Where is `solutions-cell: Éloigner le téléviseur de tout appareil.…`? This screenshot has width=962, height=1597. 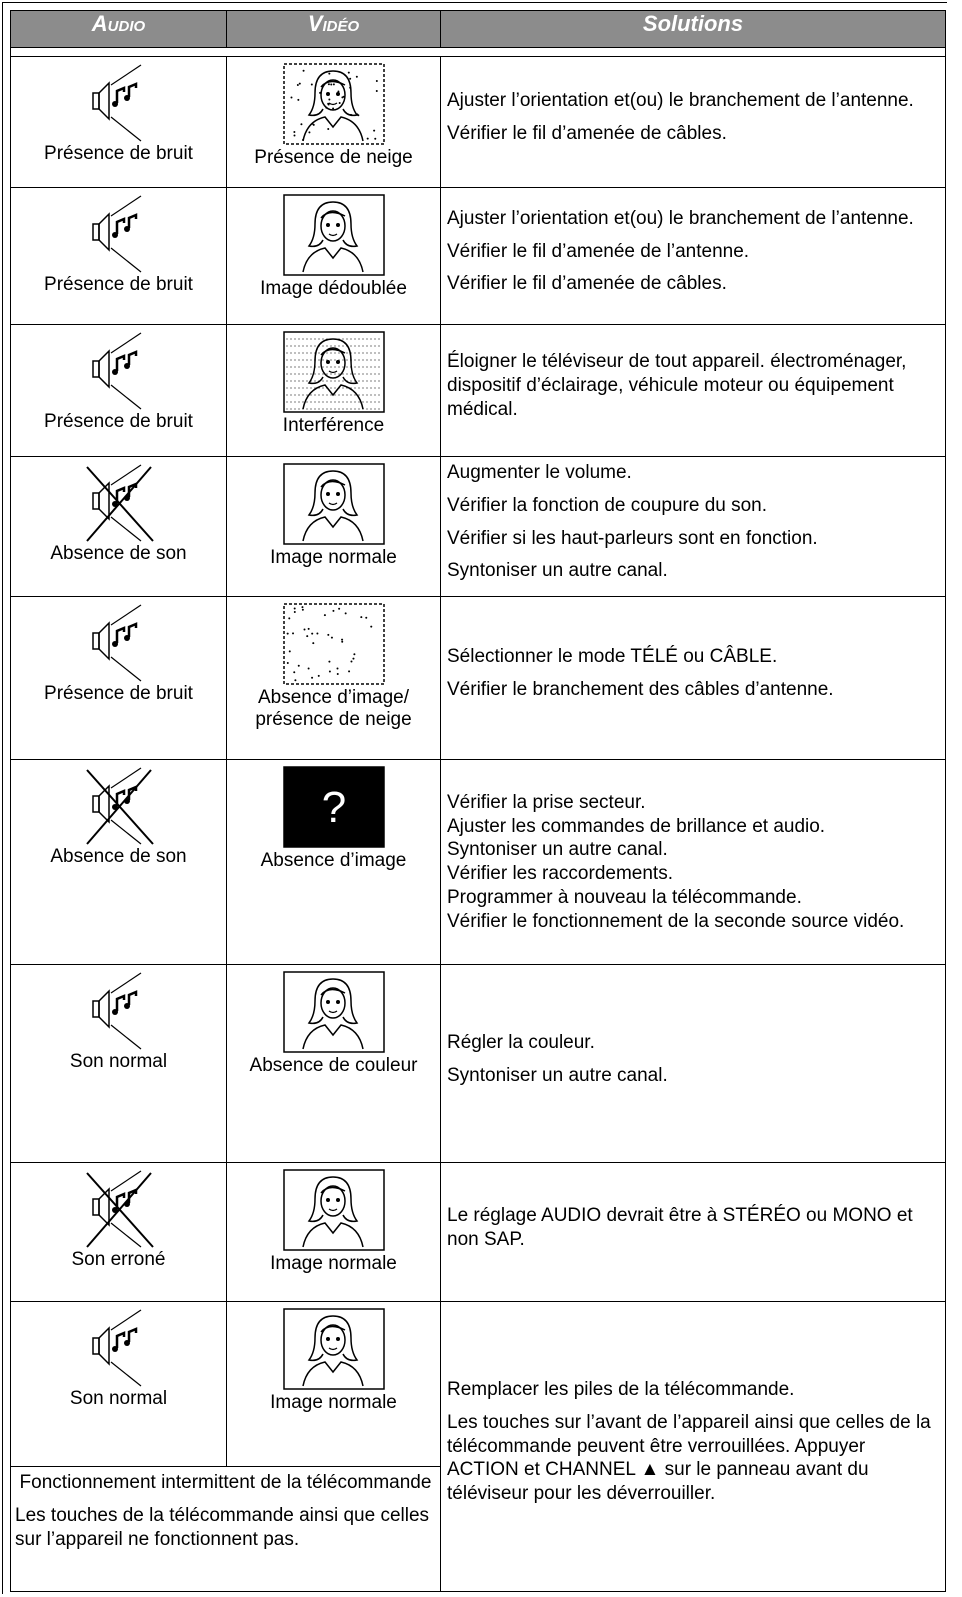 solutions-cell: Éloigner le téléviseur de tout appareil.… is located at coordinates (693, 390).